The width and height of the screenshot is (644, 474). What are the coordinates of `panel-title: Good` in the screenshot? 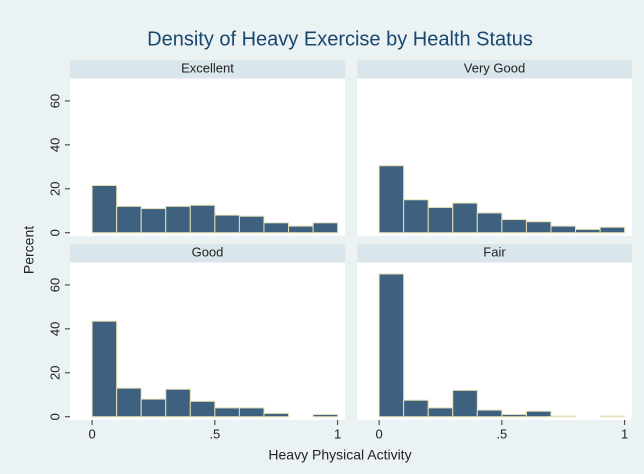 It's located at (208, 251).